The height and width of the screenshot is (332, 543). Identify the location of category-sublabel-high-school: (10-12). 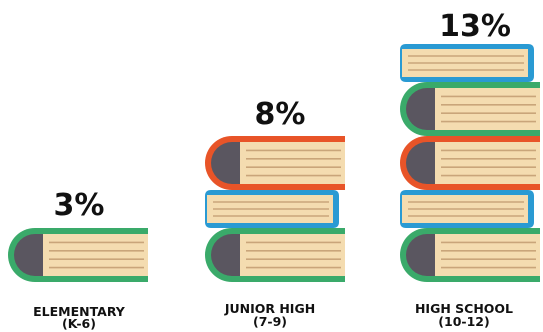
(463, 321).